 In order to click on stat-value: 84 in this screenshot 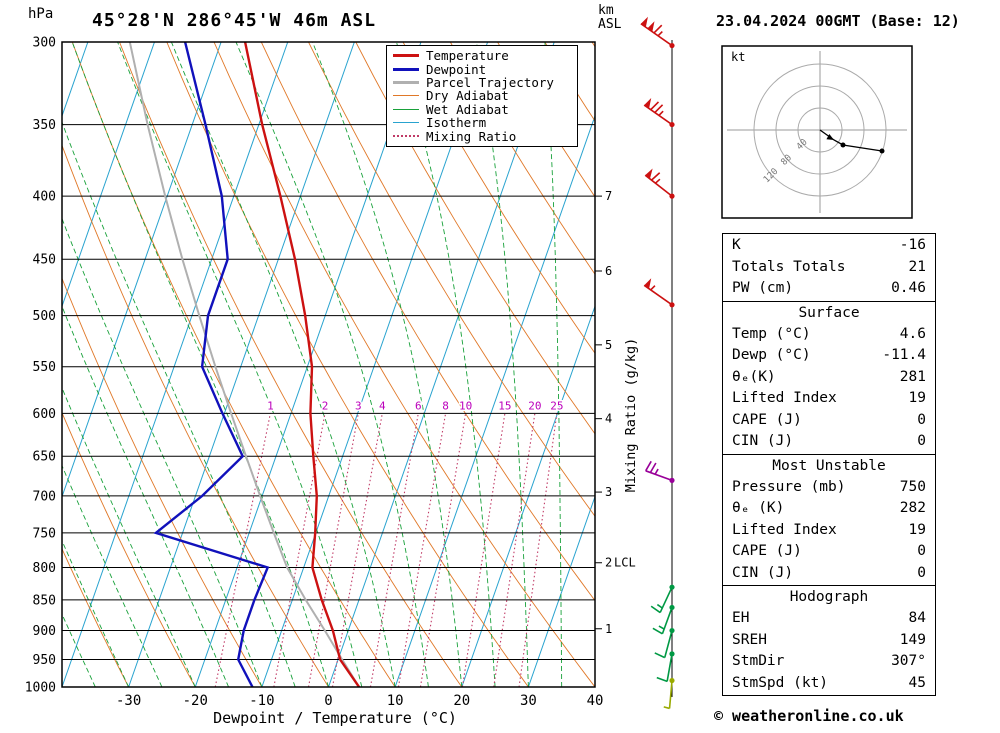, I will do `click(917, 618)`.